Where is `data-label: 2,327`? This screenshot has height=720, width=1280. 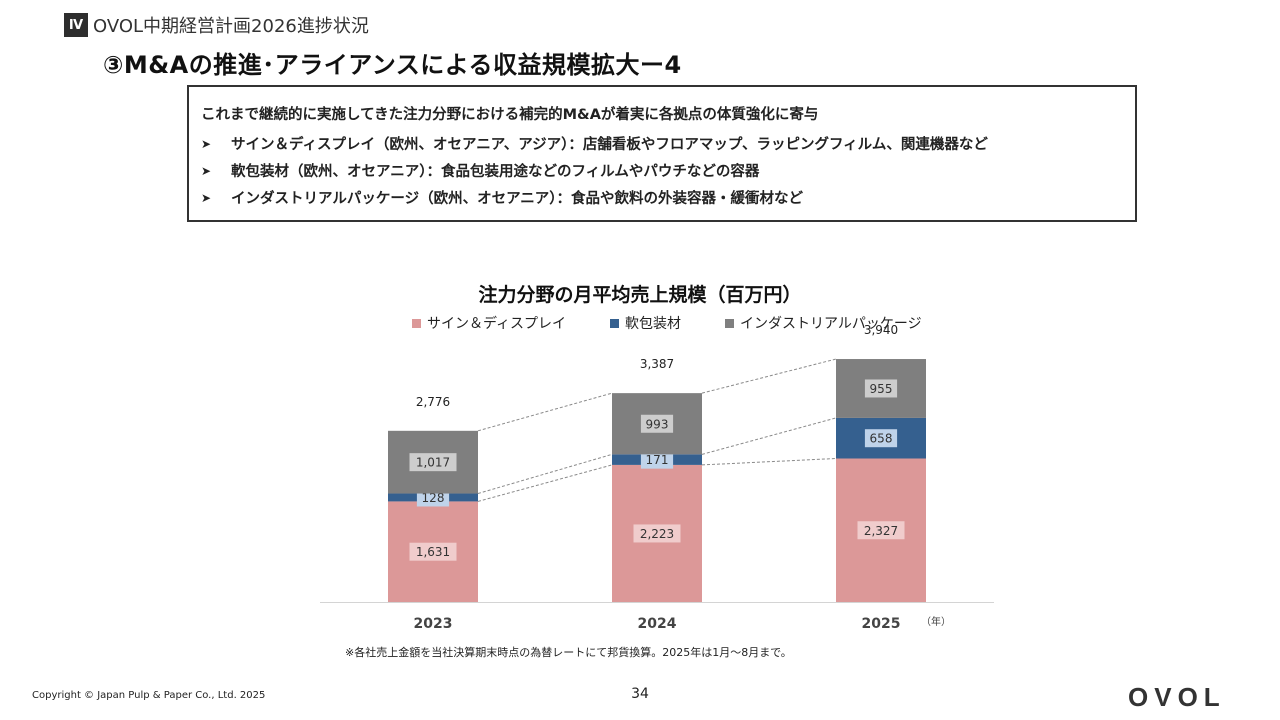 data-label: 2,327 is located at coordinates (881, 531).